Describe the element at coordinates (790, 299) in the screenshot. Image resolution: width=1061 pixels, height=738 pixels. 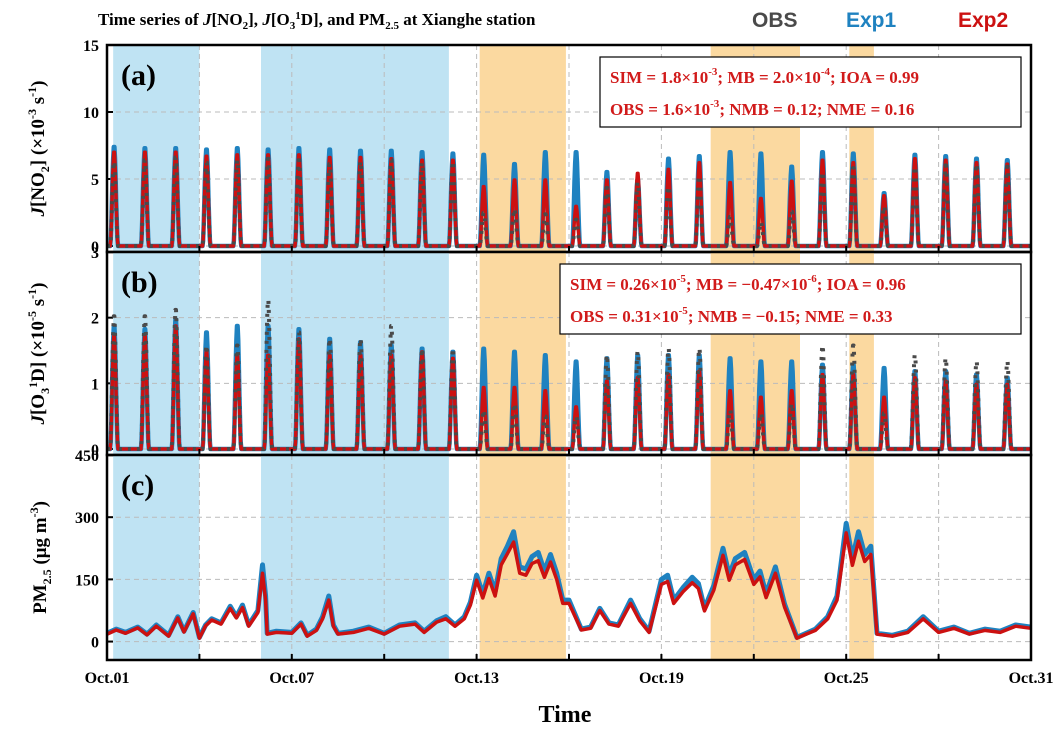
I see `stats-box-b` at that location.